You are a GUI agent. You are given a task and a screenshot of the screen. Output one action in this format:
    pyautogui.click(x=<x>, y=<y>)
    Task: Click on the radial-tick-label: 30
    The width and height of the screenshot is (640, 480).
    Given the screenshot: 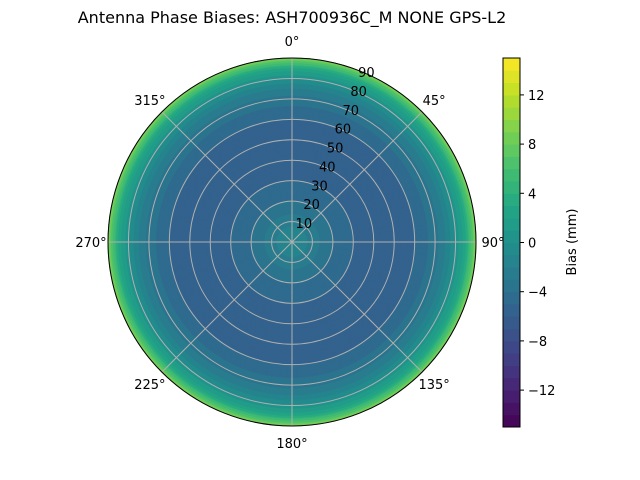 What is the action you would take?
    pyautogui.click(x=319, y=186)
    